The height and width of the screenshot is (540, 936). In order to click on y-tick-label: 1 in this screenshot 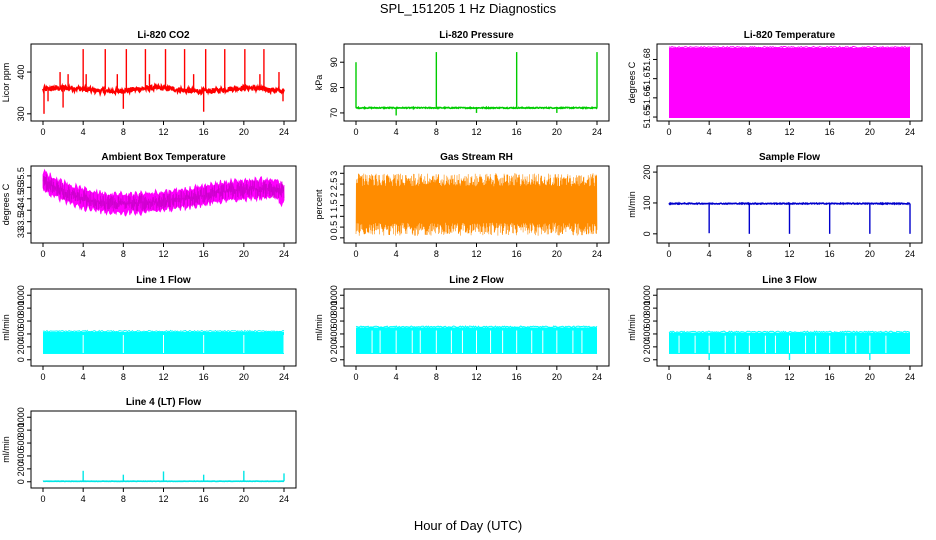, I will do `click(334, 216)`.